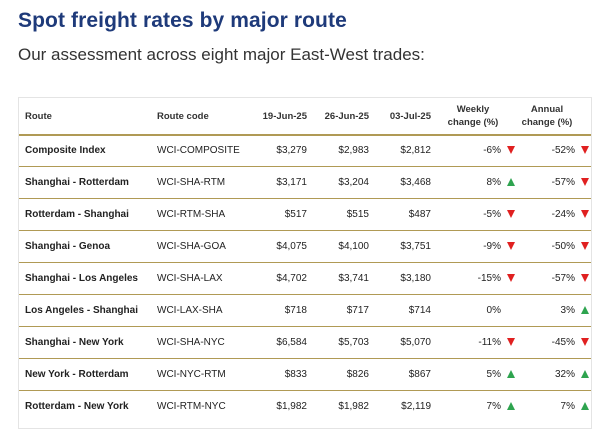  I want to click on header-weekly-line1: Weekly, so click(473, 109).